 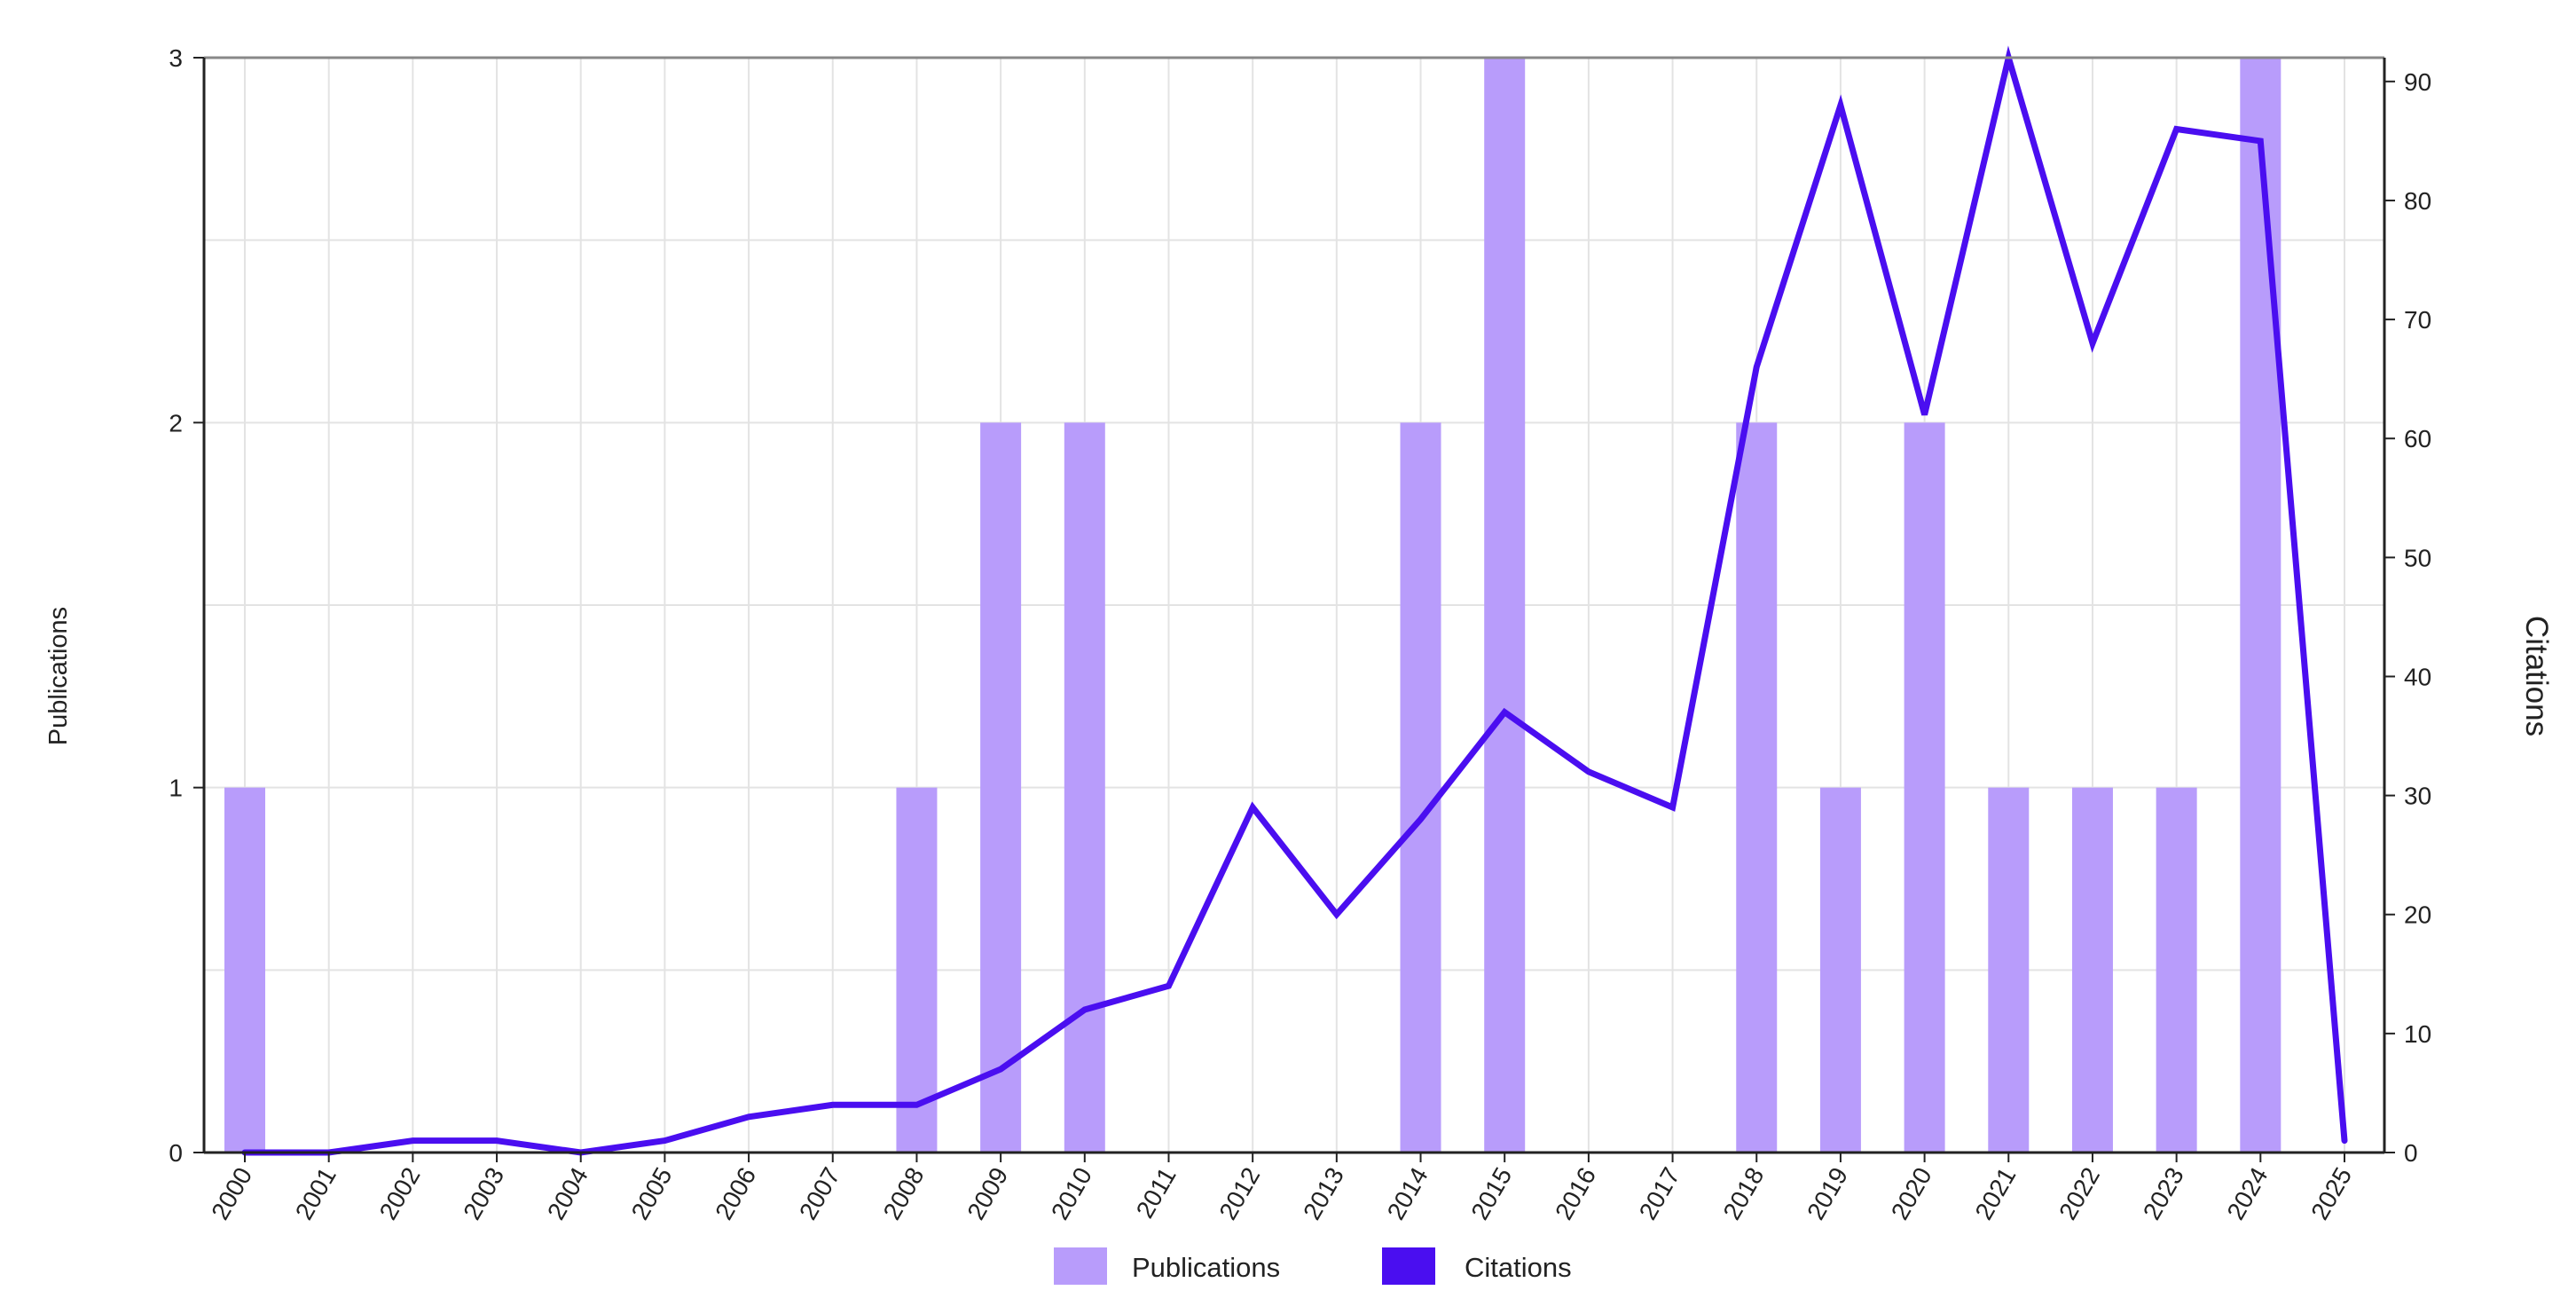 I want to click on left-y-tick-label-3: 3, so click(x=176, y=58).